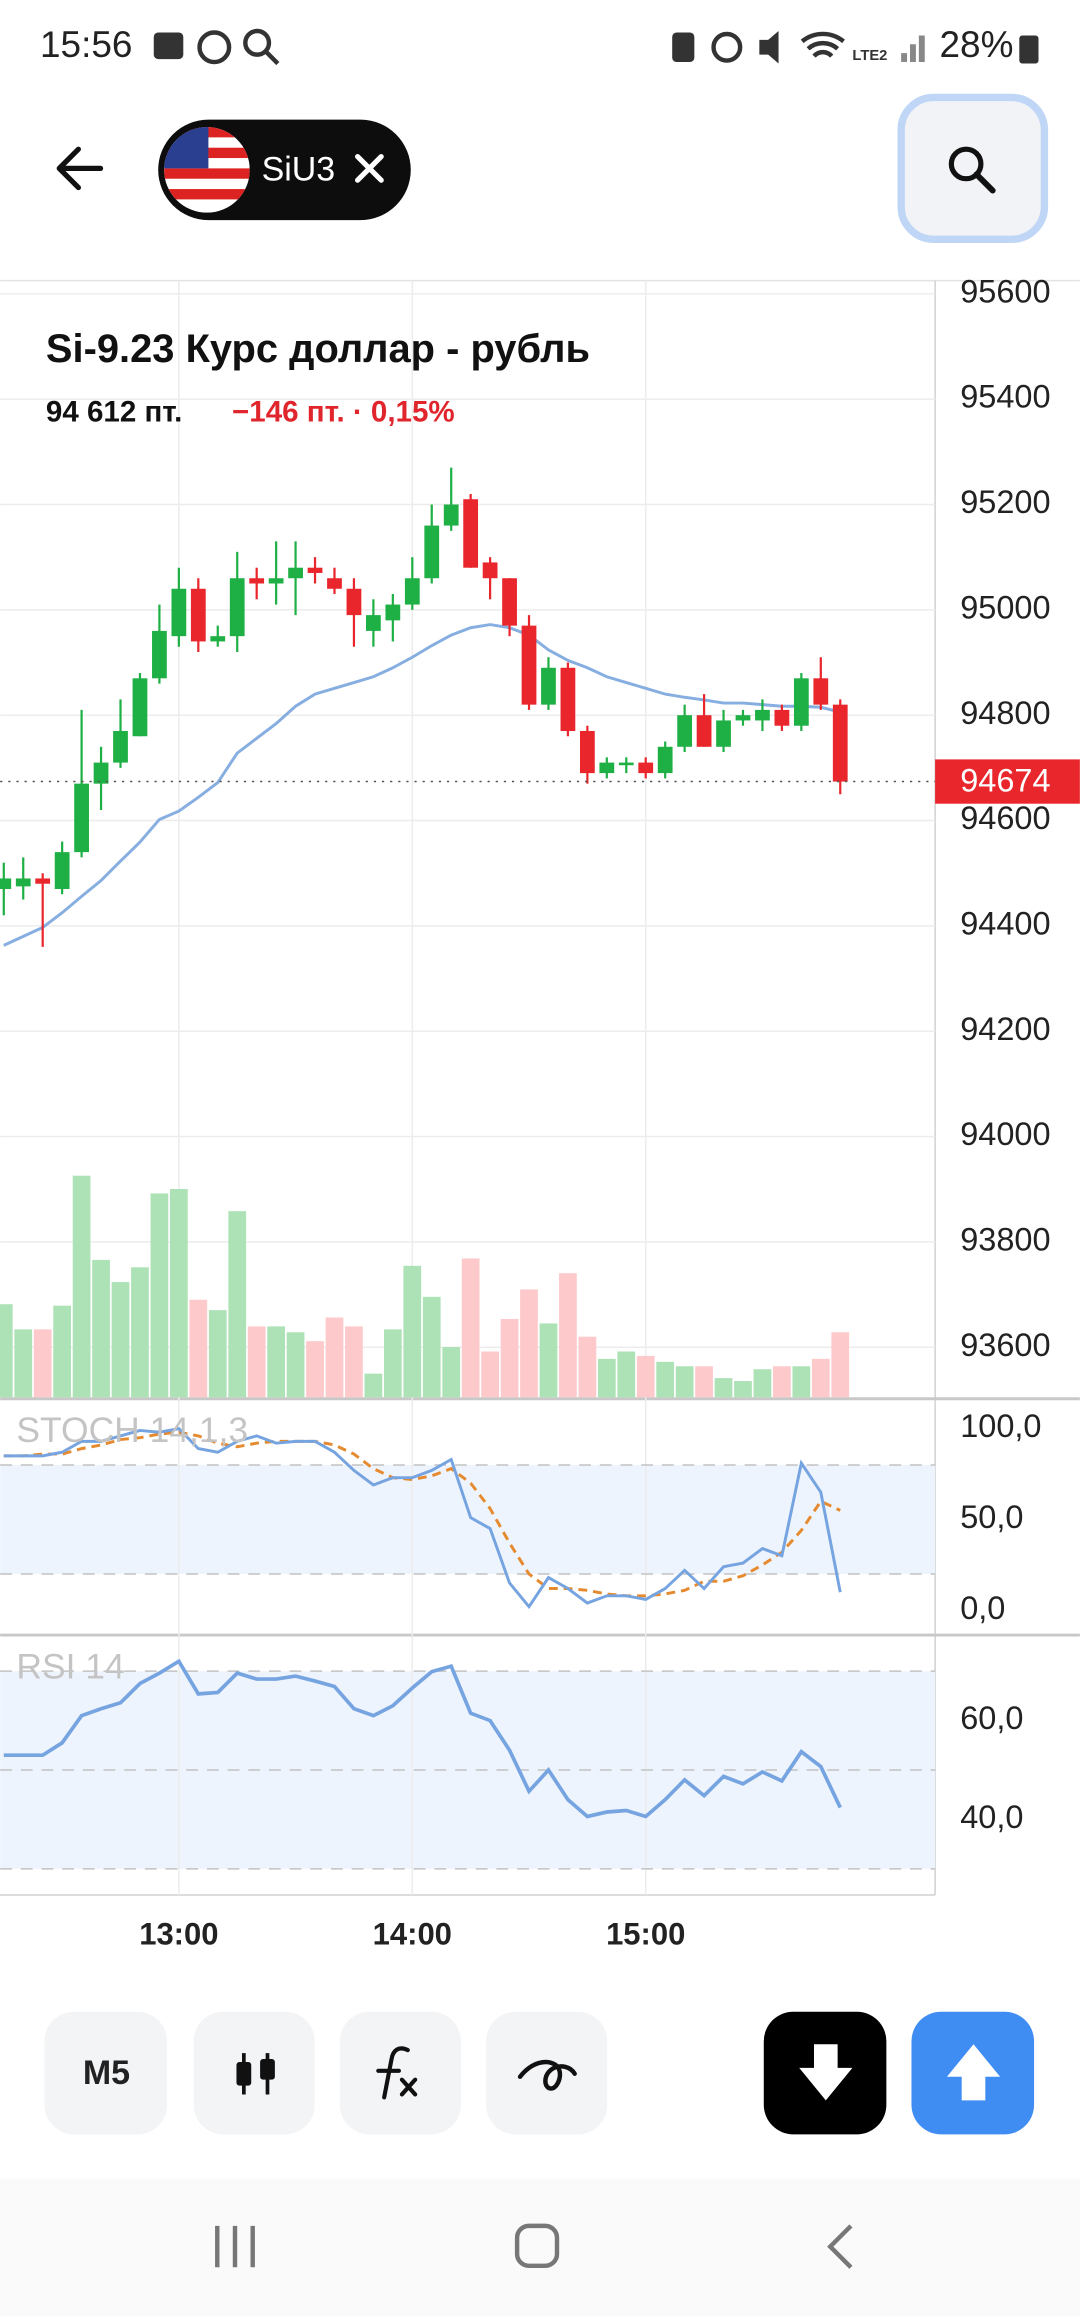  I want to click on y-tick-label: 50,0, so click(991, 1517).